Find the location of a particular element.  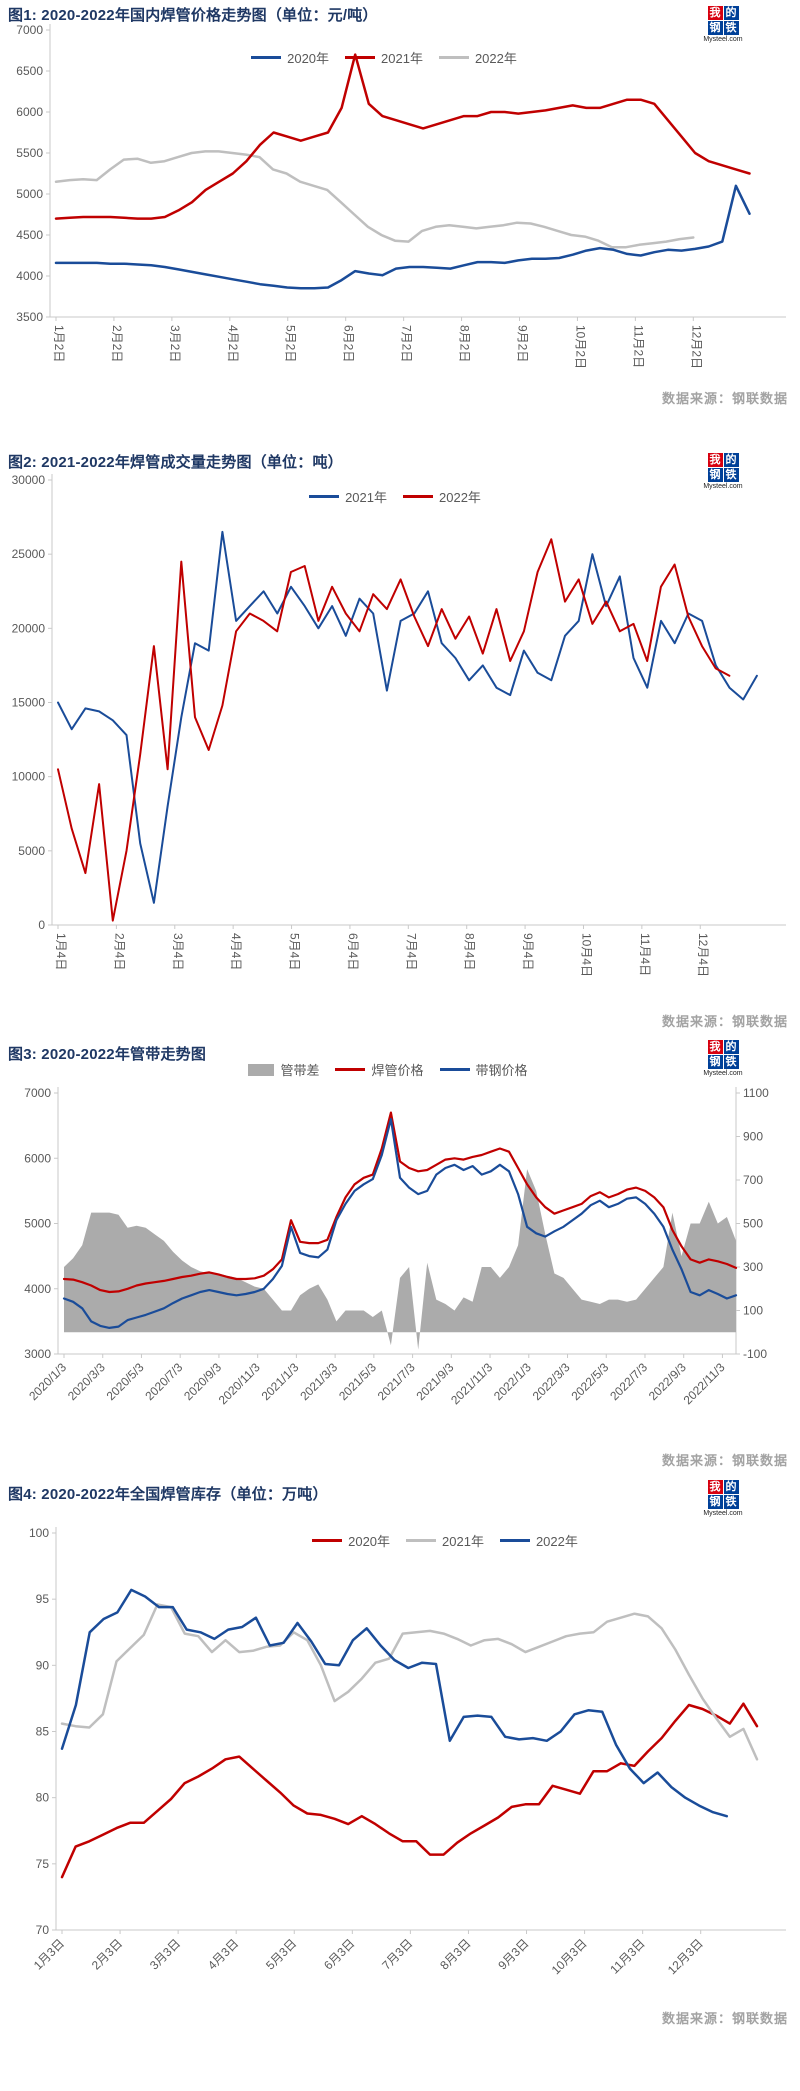

x-tick-label: 5月2日 is located at coordinates (291, 343).